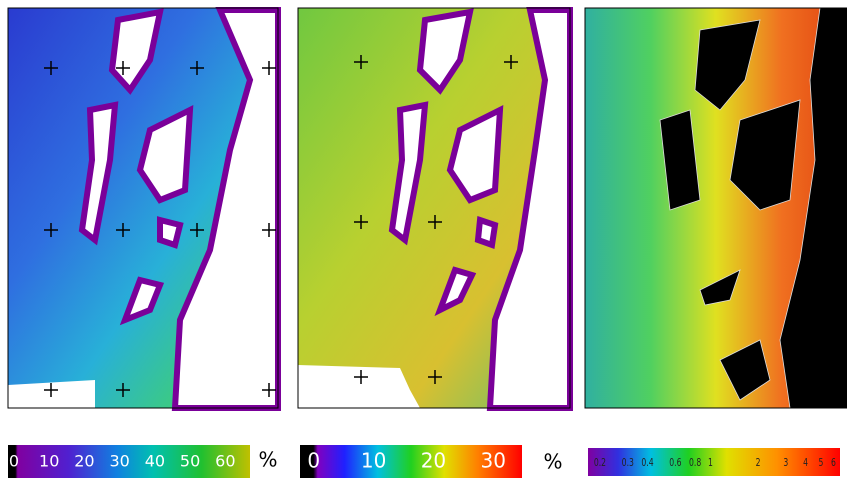 This screenshot has width=847, height=480. I want to click on colorbar-tick-label: 6, so click(833, 463).